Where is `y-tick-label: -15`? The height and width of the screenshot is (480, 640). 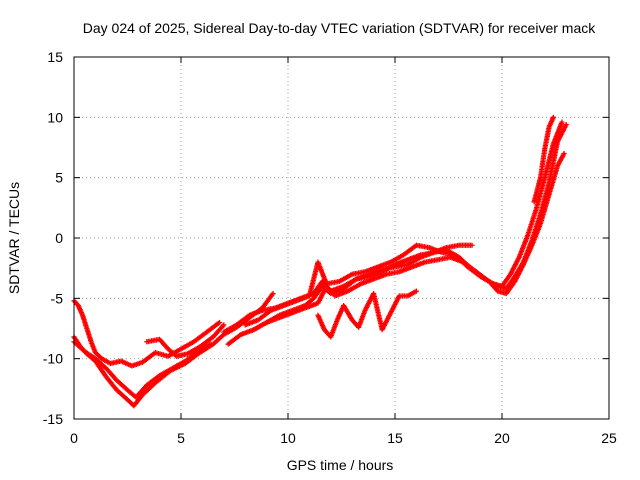
y-tick-label: -15 is located at coordinates (53, 419).